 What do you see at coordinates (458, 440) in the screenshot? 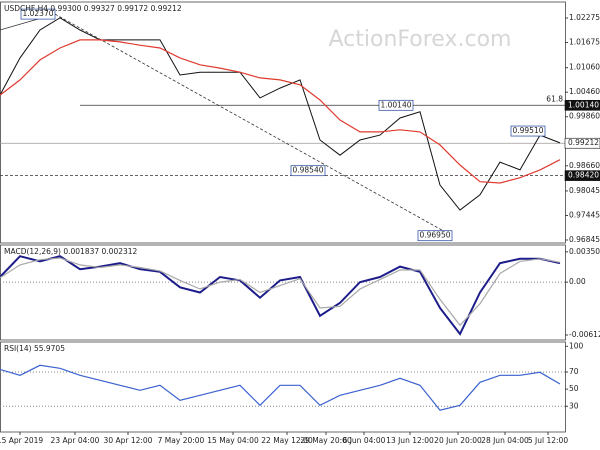
I see `x-tick-label: 20 Jun 20:00` at bounding box center [458, 440].